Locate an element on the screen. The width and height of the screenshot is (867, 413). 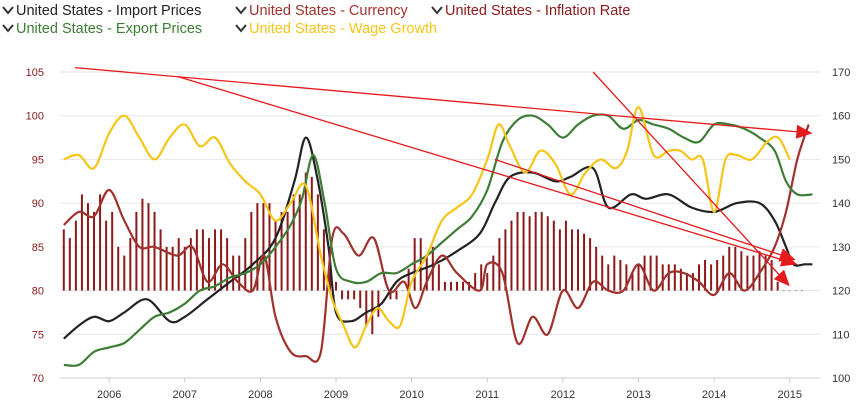
annotation-arrow is located at coordinates (637, 207).